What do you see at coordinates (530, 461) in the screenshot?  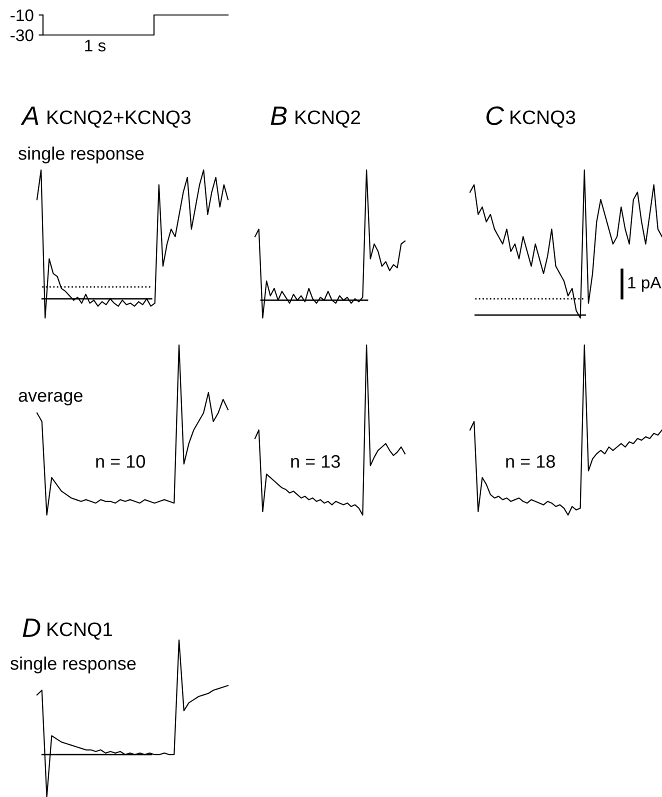 I see `annotation: n = 18` at bounding box center [530, 461].